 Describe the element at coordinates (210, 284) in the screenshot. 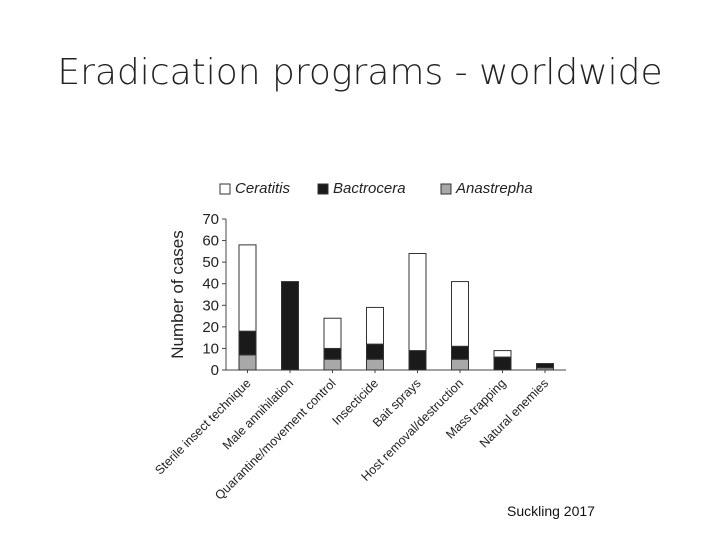

I see `y-tick-label: 40` at that location.